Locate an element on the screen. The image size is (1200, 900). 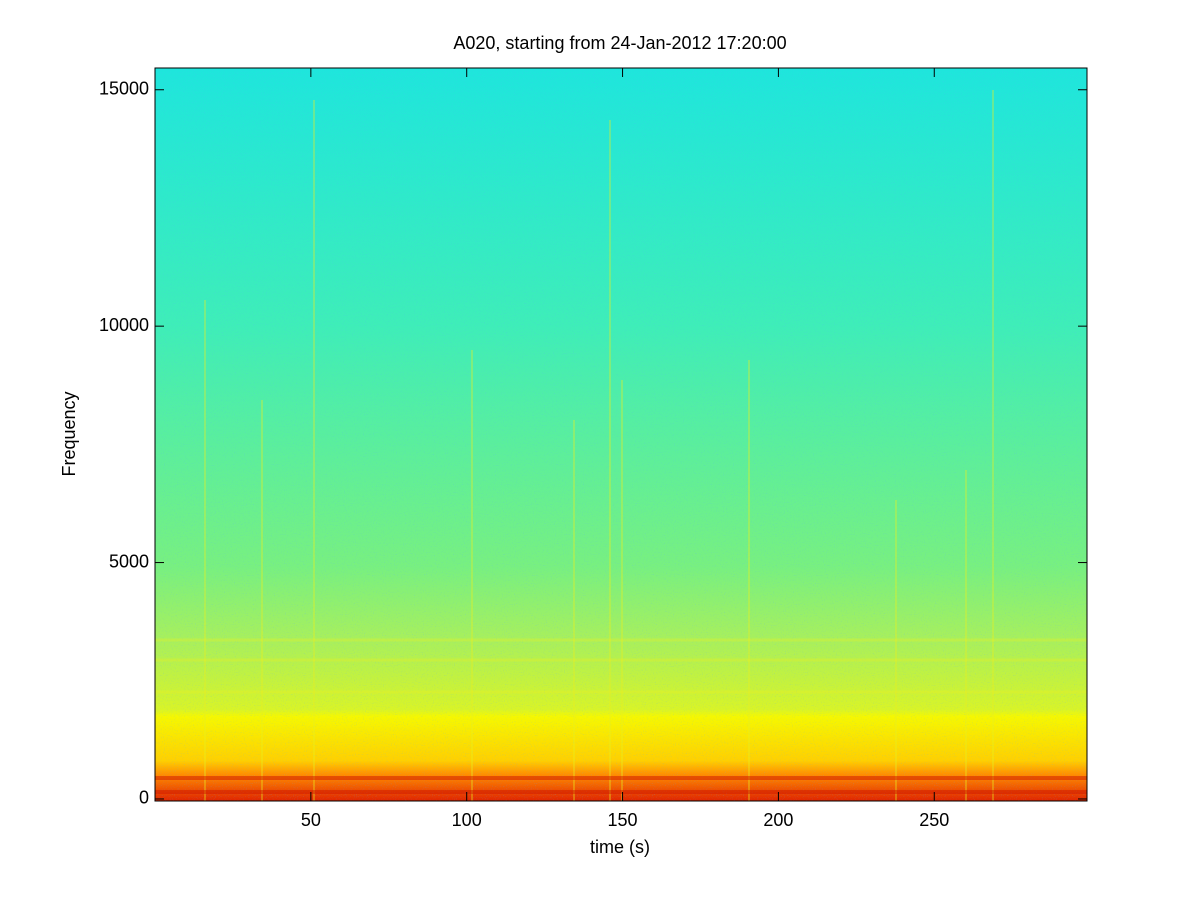
x-tick-label: 100 is located at coordinates (467, 820).